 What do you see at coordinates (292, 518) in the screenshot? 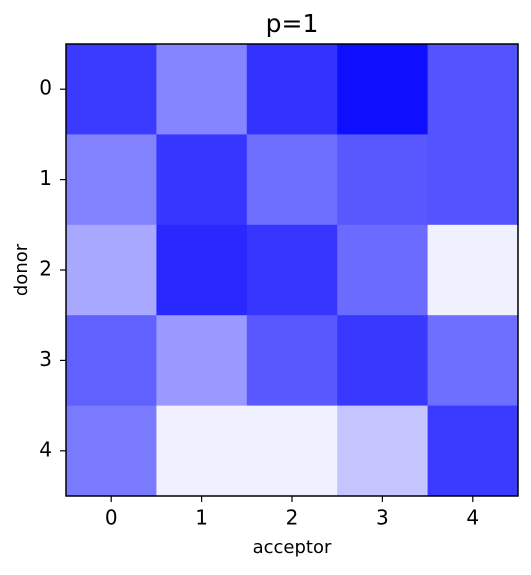
I see `x-tick-label: 2` at bounding box center [292, 518].